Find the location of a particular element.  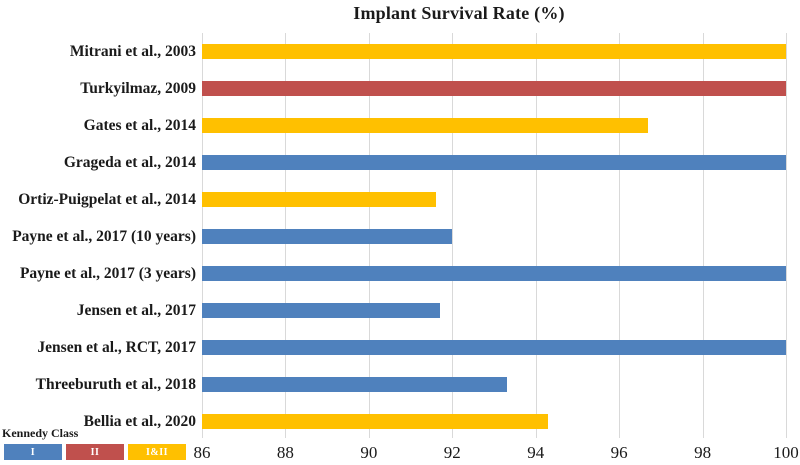

legend-swatch: I is located at coordinates (33, 452).